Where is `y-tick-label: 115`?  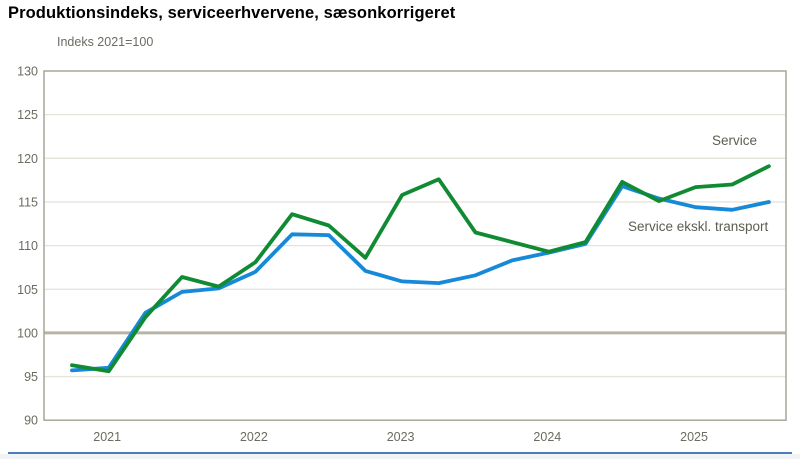 y-tick-label: 115 is located at coordinates (28, 202).